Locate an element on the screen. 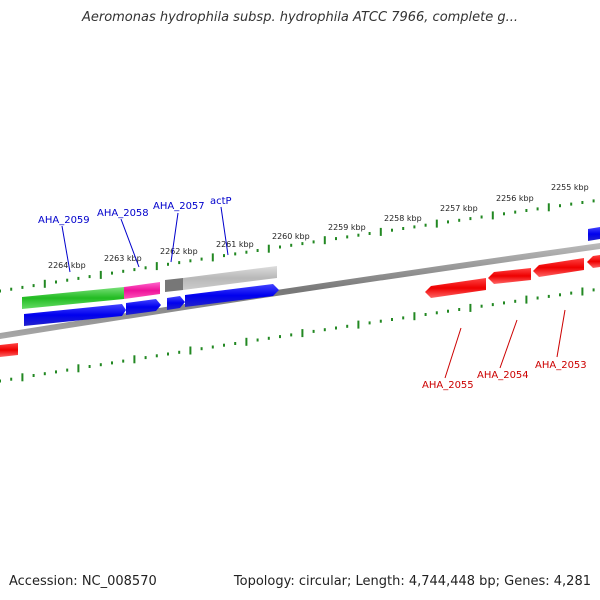 The height and width of the screenshot is (600, 600). gene-right-edge is located at coordinates (594, 234).